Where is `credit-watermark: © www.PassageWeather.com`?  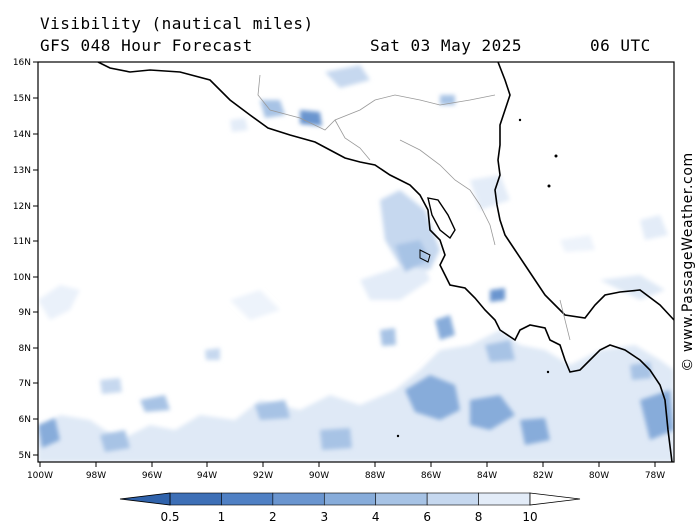
credit-watermark: © www.PassageWeather.com is located at coordinates (688, 262).